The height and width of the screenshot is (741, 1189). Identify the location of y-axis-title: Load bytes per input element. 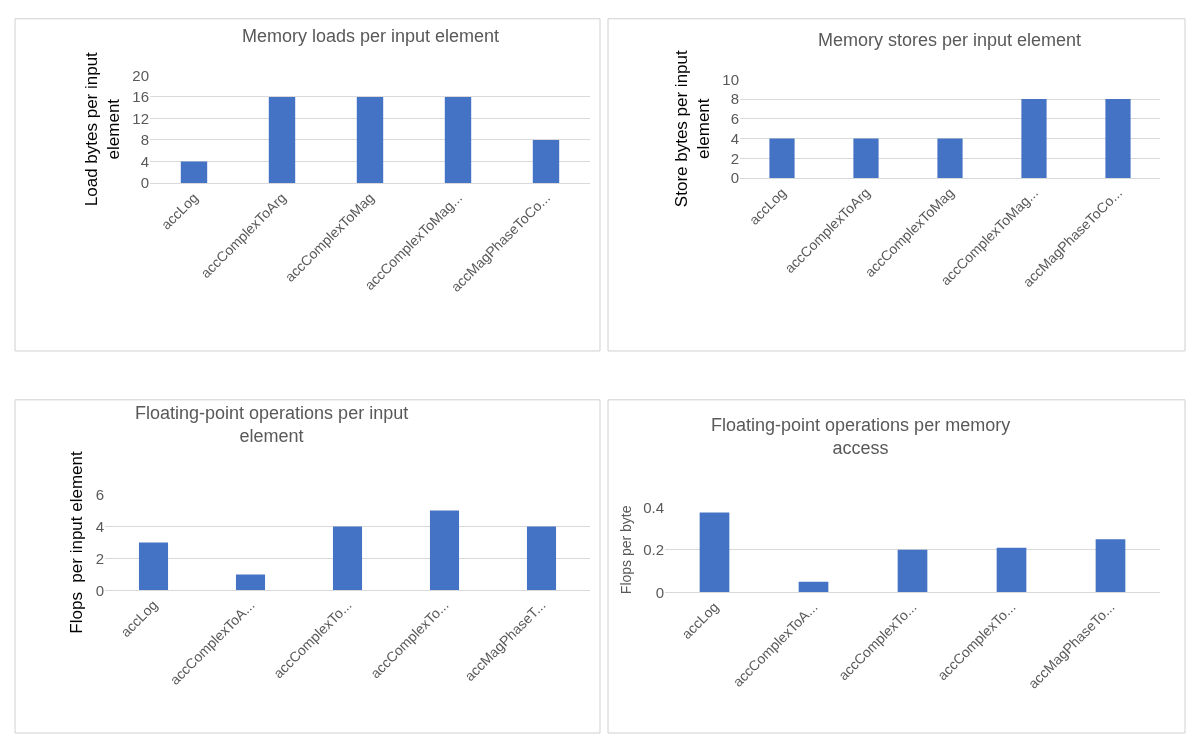
(102, 129).